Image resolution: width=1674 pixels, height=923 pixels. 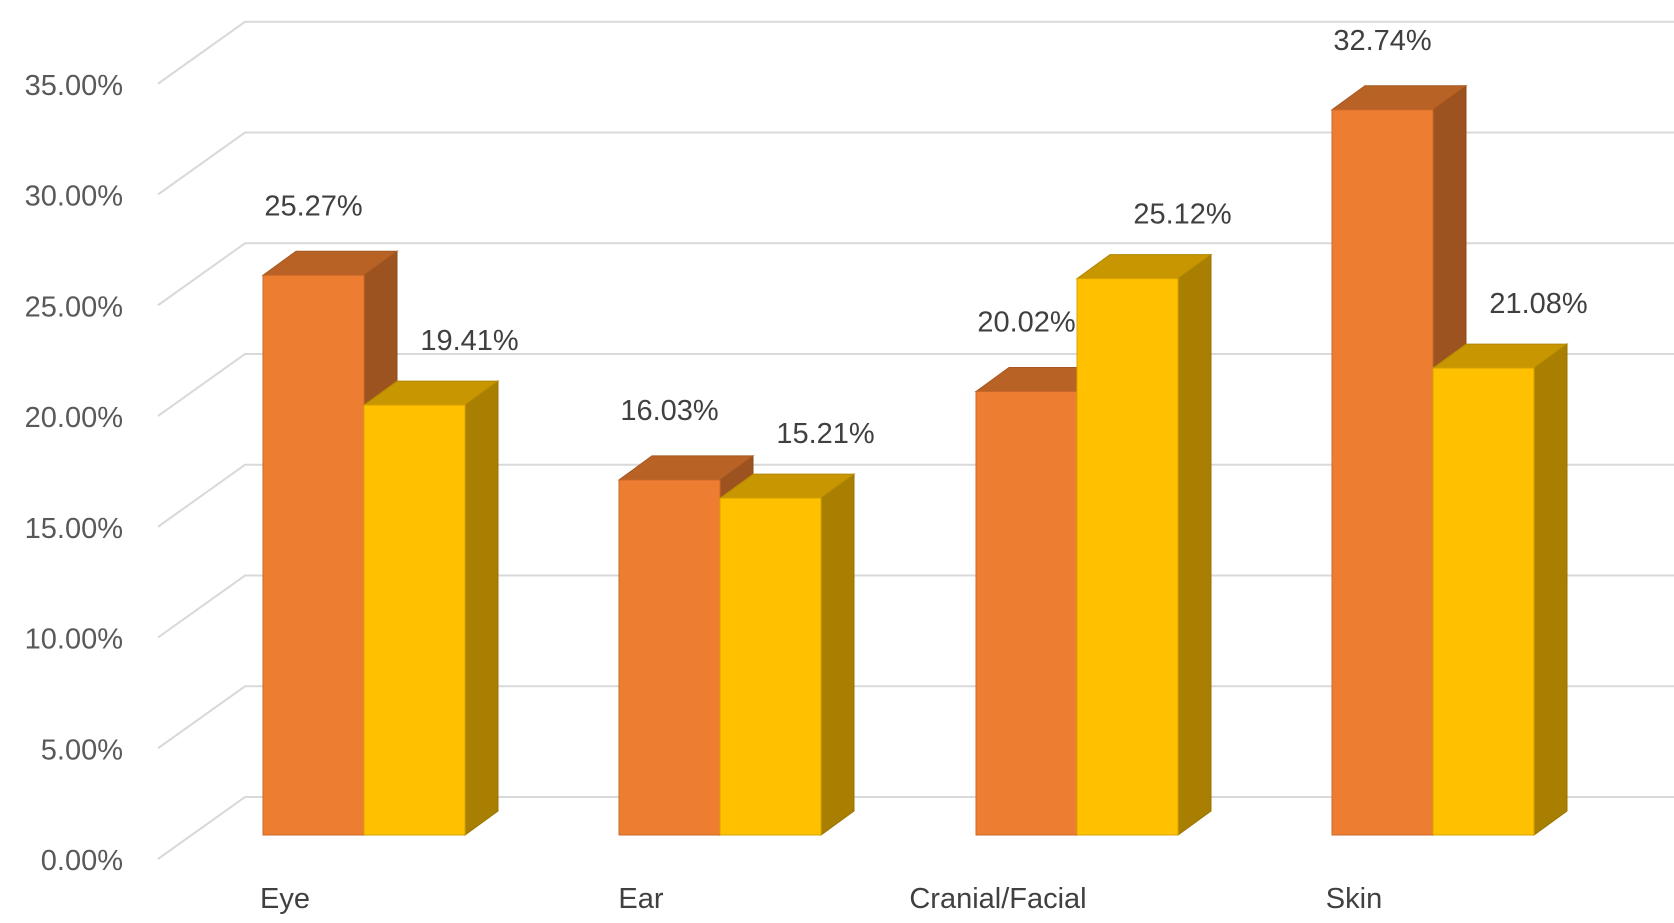 I want to click on y-tick-label: 25.00%, so click(x=74, y=307).